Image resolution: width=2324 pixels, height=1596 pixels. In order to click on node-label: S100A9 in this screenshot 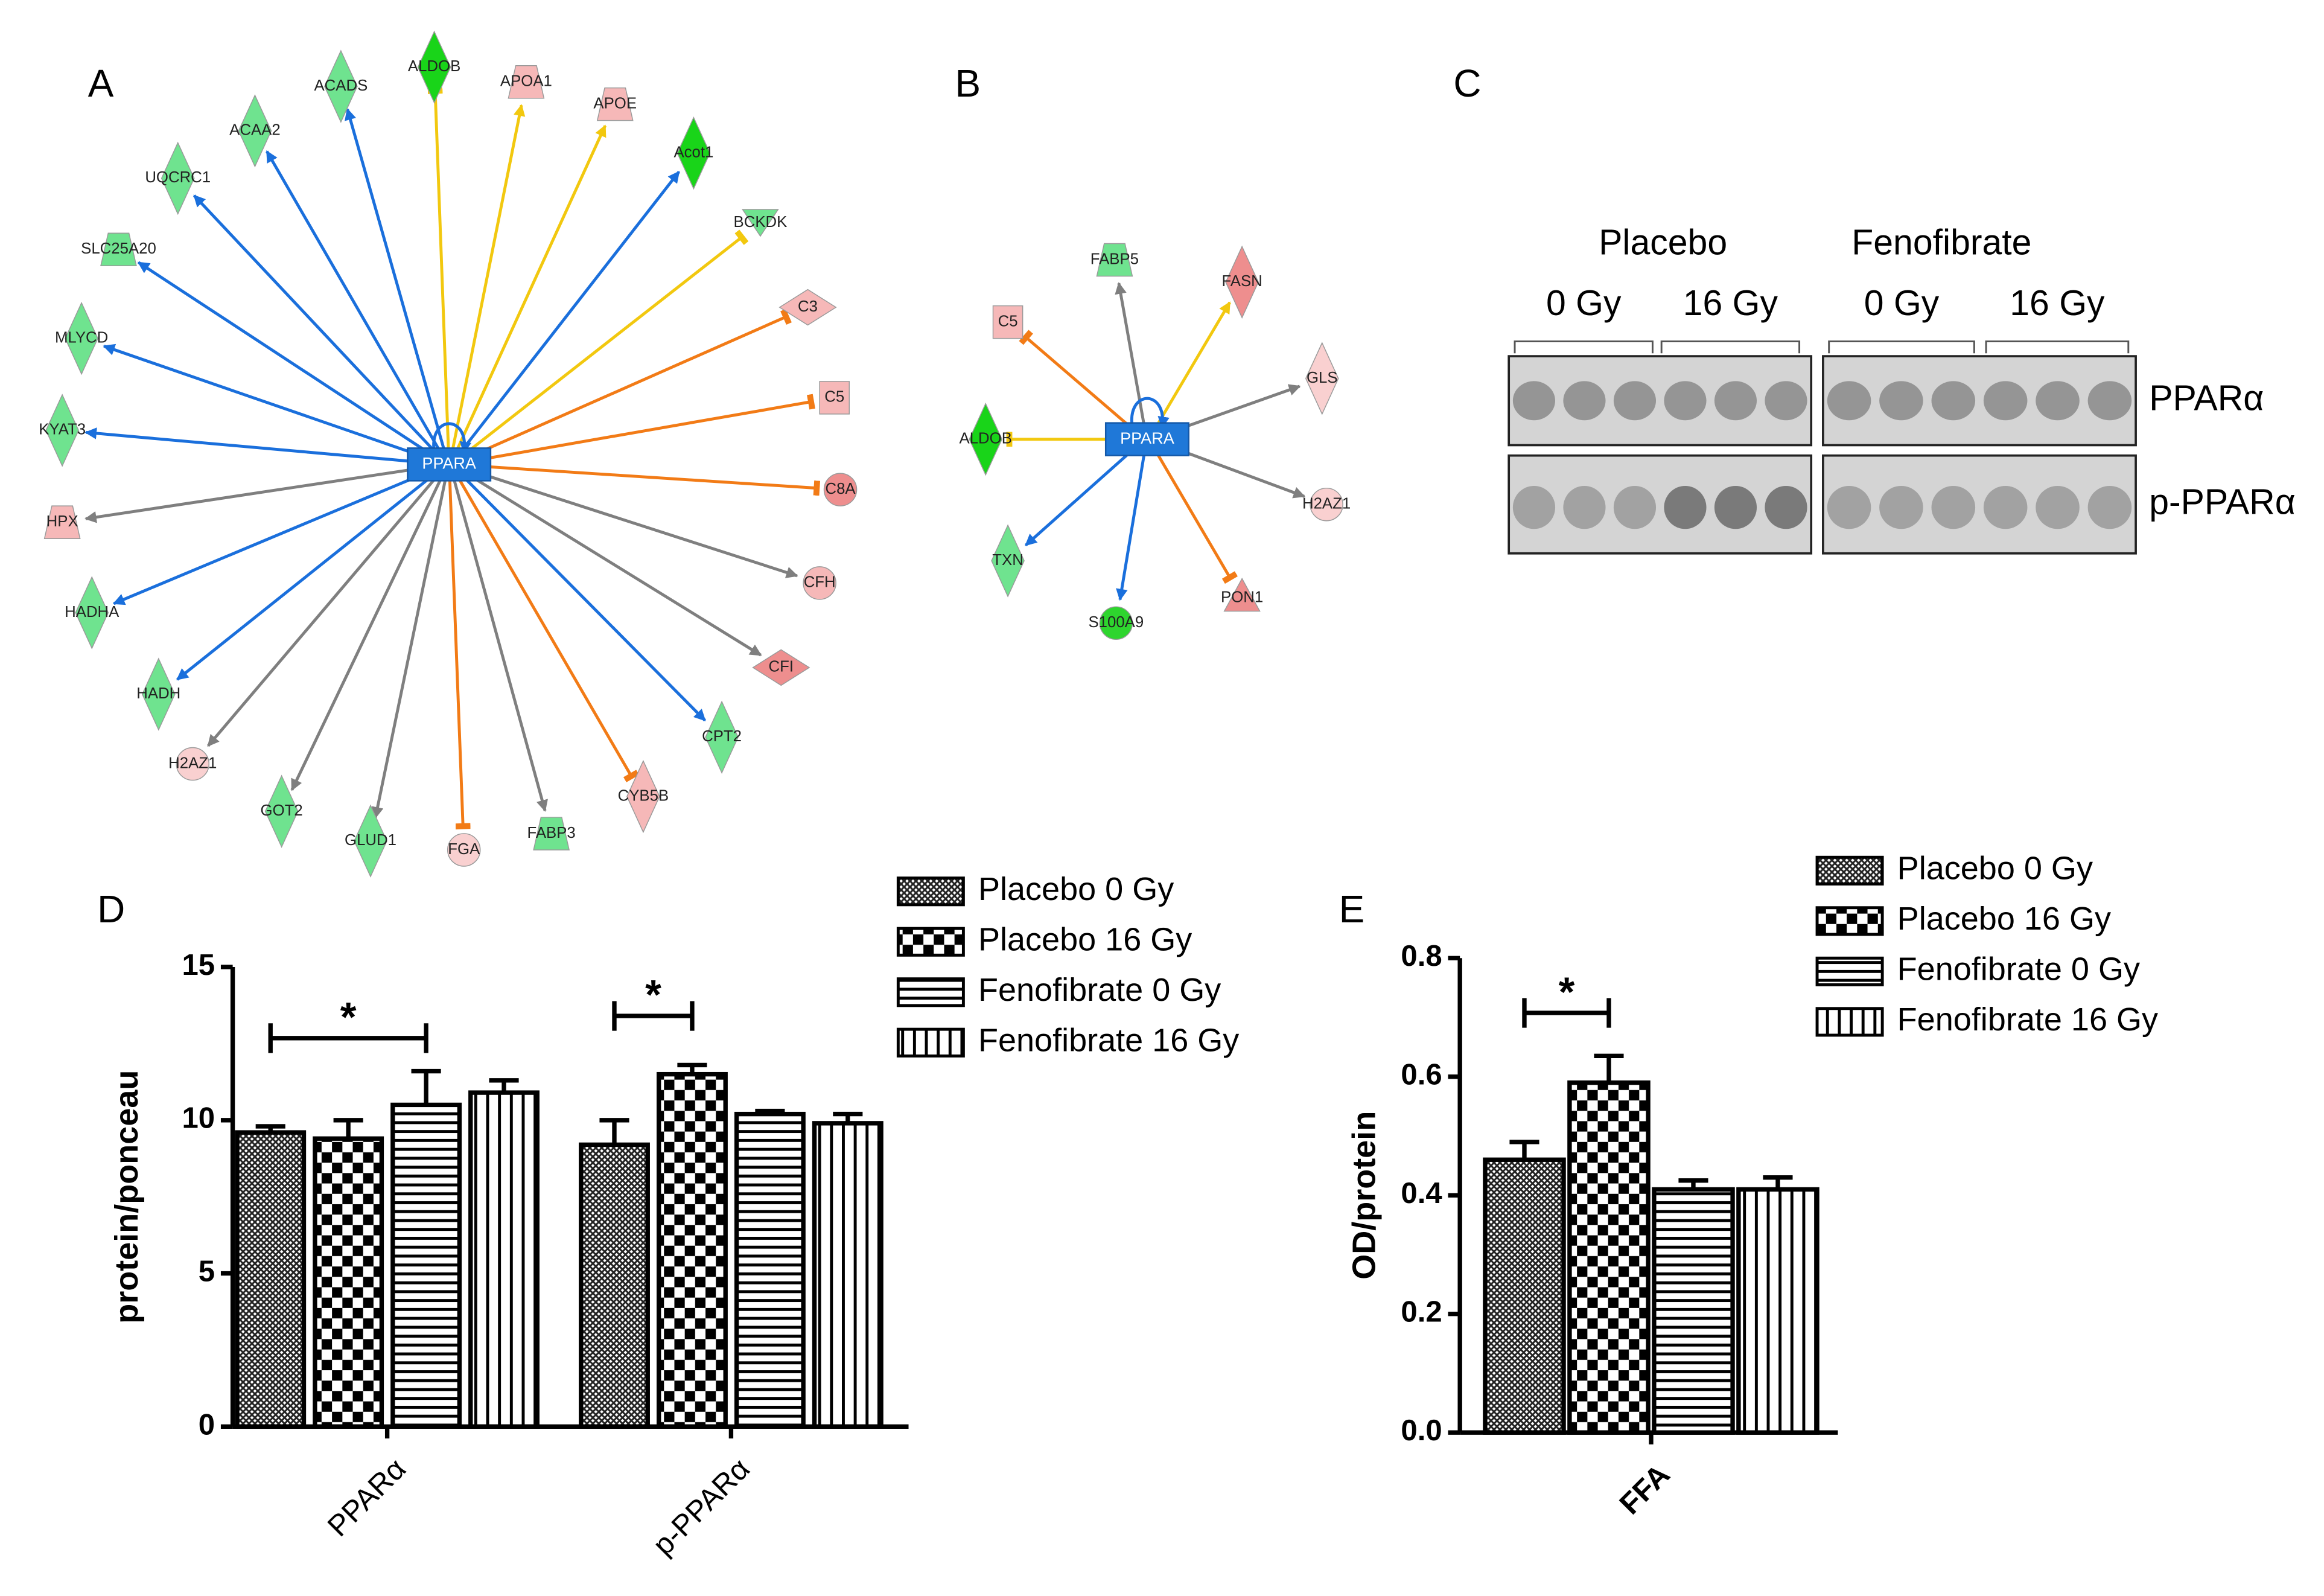, I will do `click(1117, 623)`.